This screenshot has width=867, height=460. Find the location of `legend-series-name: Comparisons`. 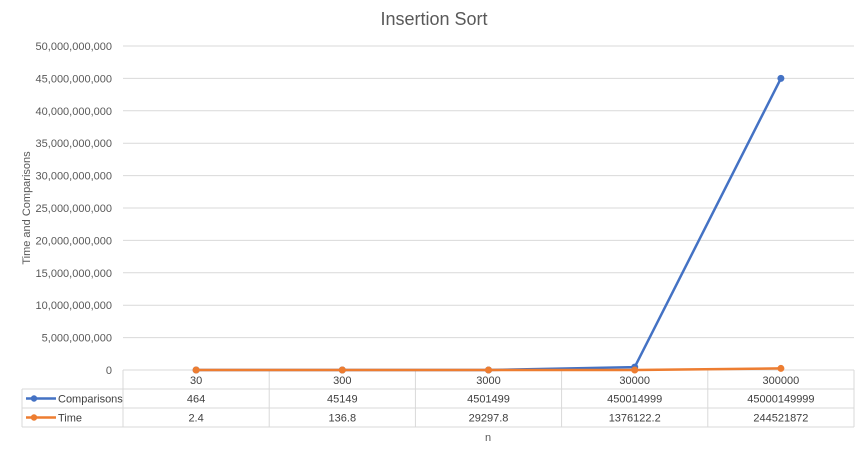

legend-series-name: Comparisons is located at coordinates (90, 400).